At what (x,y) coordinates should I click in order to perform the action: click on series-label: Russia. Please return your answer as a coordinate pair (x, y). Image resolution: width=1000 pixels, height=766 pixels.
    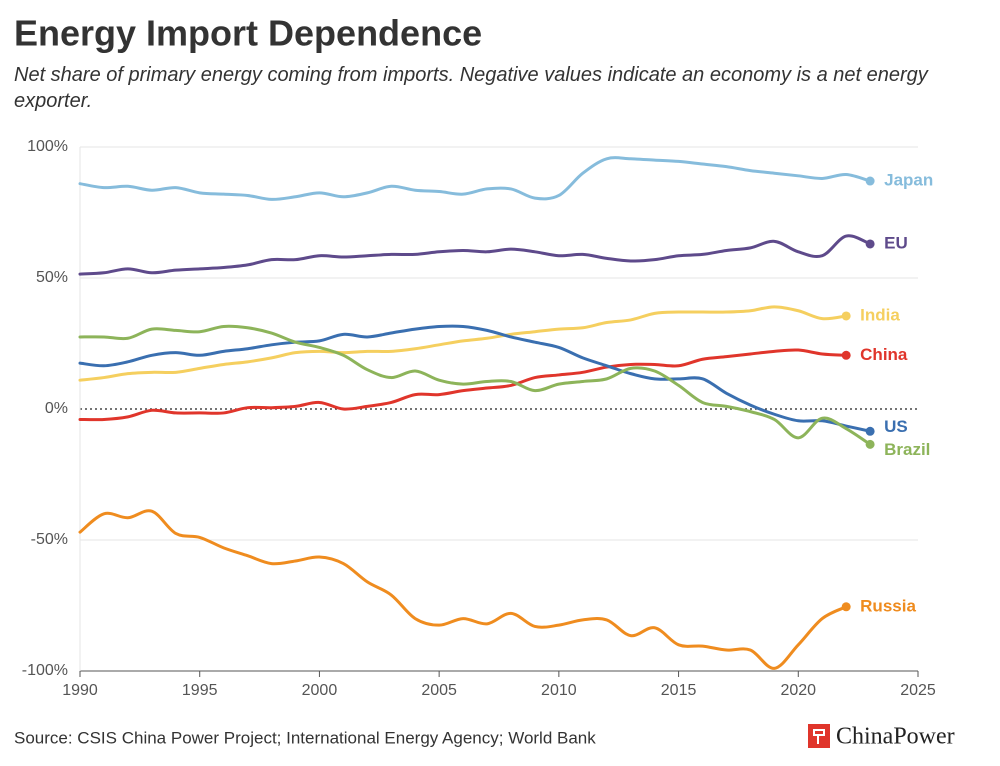
    Looking at the image, I should click on (888, 605).